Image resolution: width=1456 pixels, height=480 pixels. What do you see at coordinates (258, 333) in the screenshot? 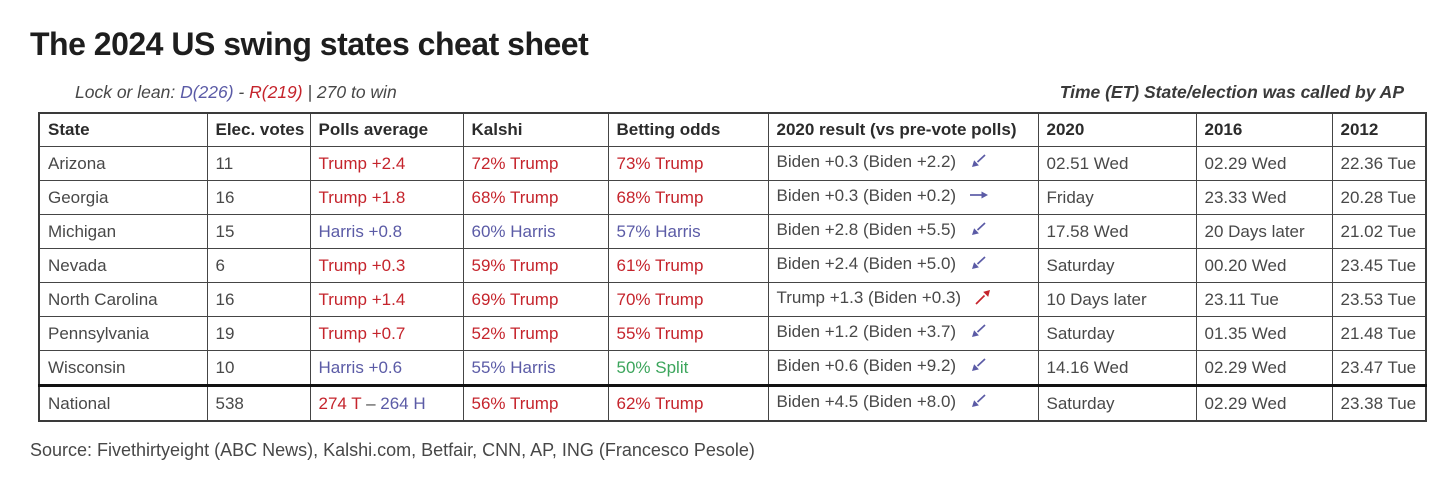
I see `elec-votes-cell: 19` at bounding box center [258, 333].